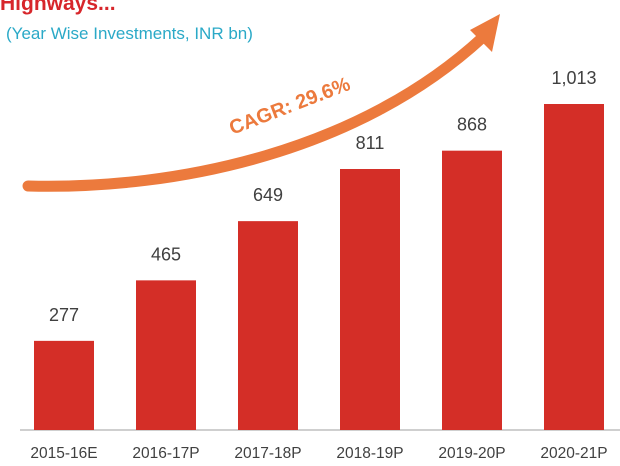 This screenshot has width=620, height=466. I want to click on x-tick-label: 2019-20P, so click(471, 453).